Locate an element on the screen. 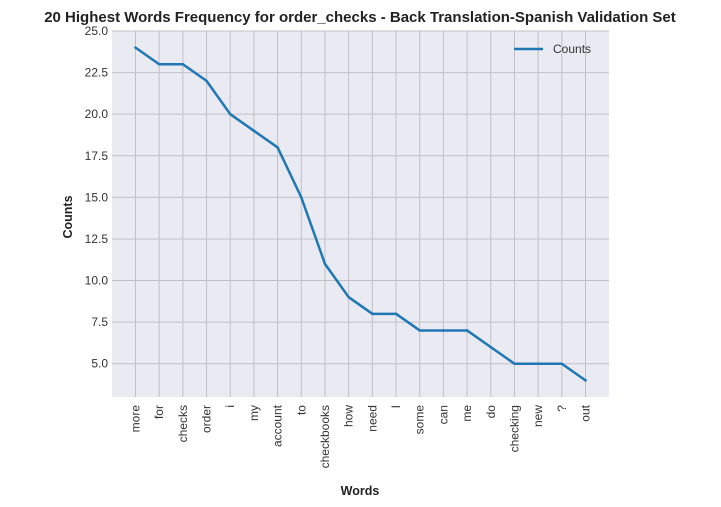 The width and height of the screenshot is (721, 507). y-tick-label: 15.0 is located at coordinates (97, 197).